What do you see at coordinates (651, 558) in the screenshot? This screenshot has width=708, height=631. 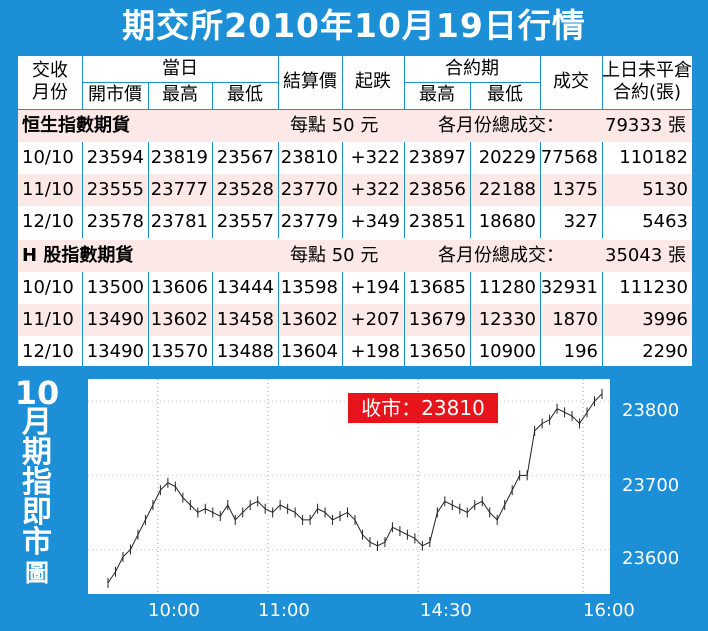 I see `y-tick-label: 23600` at bounding box center [651, 558].